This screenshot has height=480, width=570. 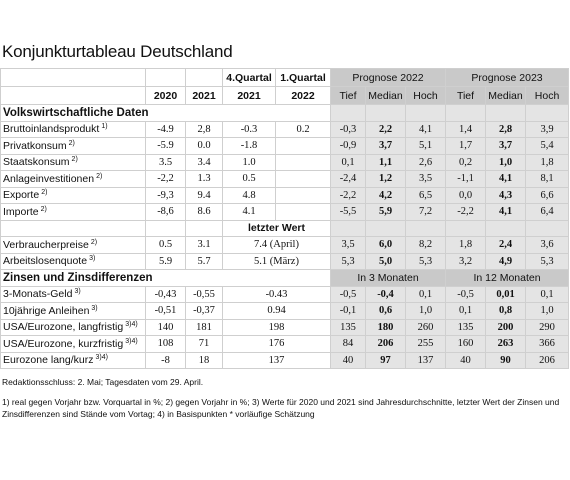 What do you see at coordinates (165, 294) in the screenshot?
I see `value-cell: -0,43` at bounding box center [165, 294].